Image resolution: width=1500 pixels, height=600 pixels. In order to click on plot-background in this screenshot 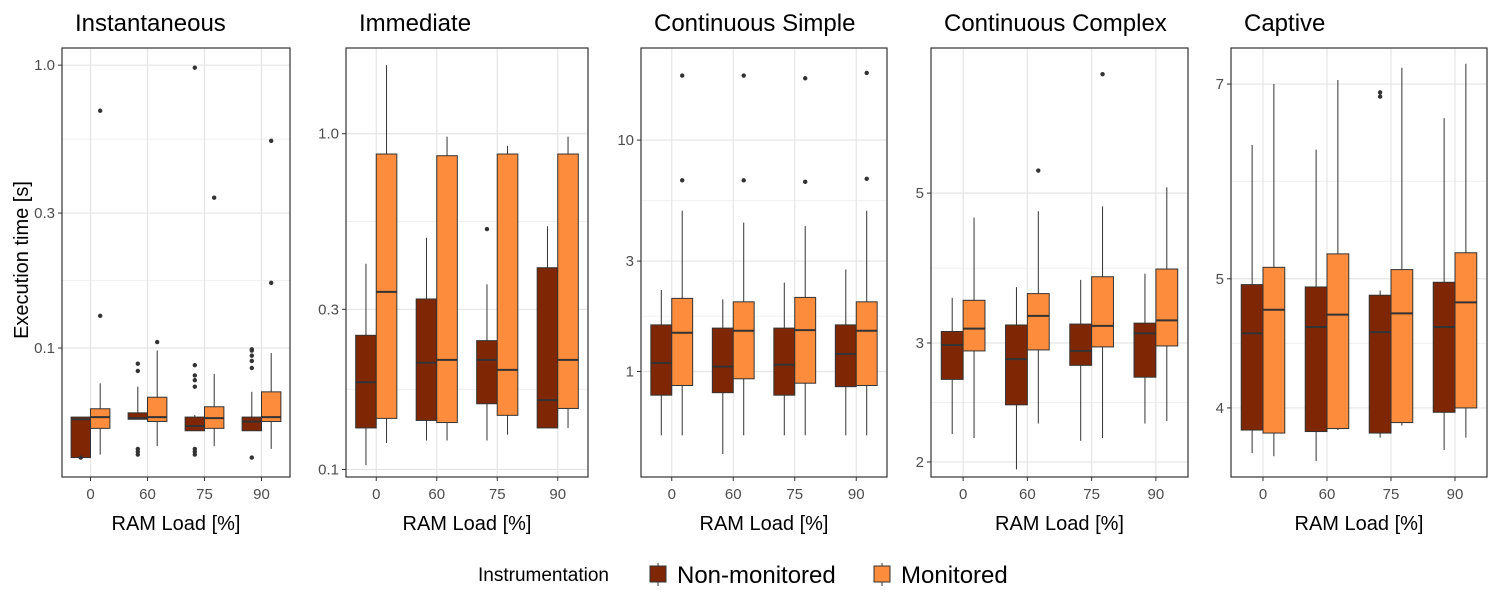, I will do `click(764, 262)`.